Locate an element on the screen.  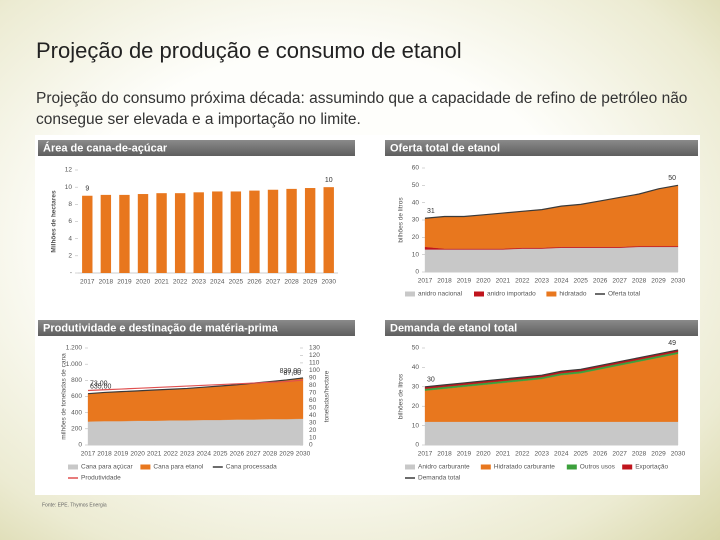
value-label: 87,00 is located at coordinates (292, 373).